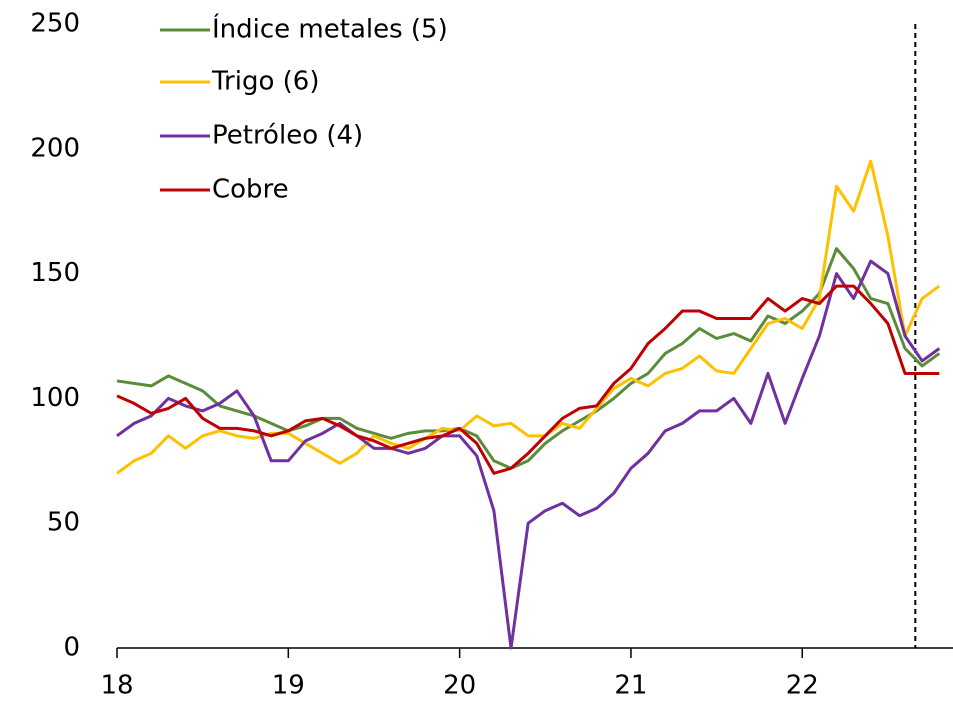 This screenshot has height=710, width=953. Describe the element at coordinates (116, 686) in the screenshot. I see `x-tick-label: 18` at that location.